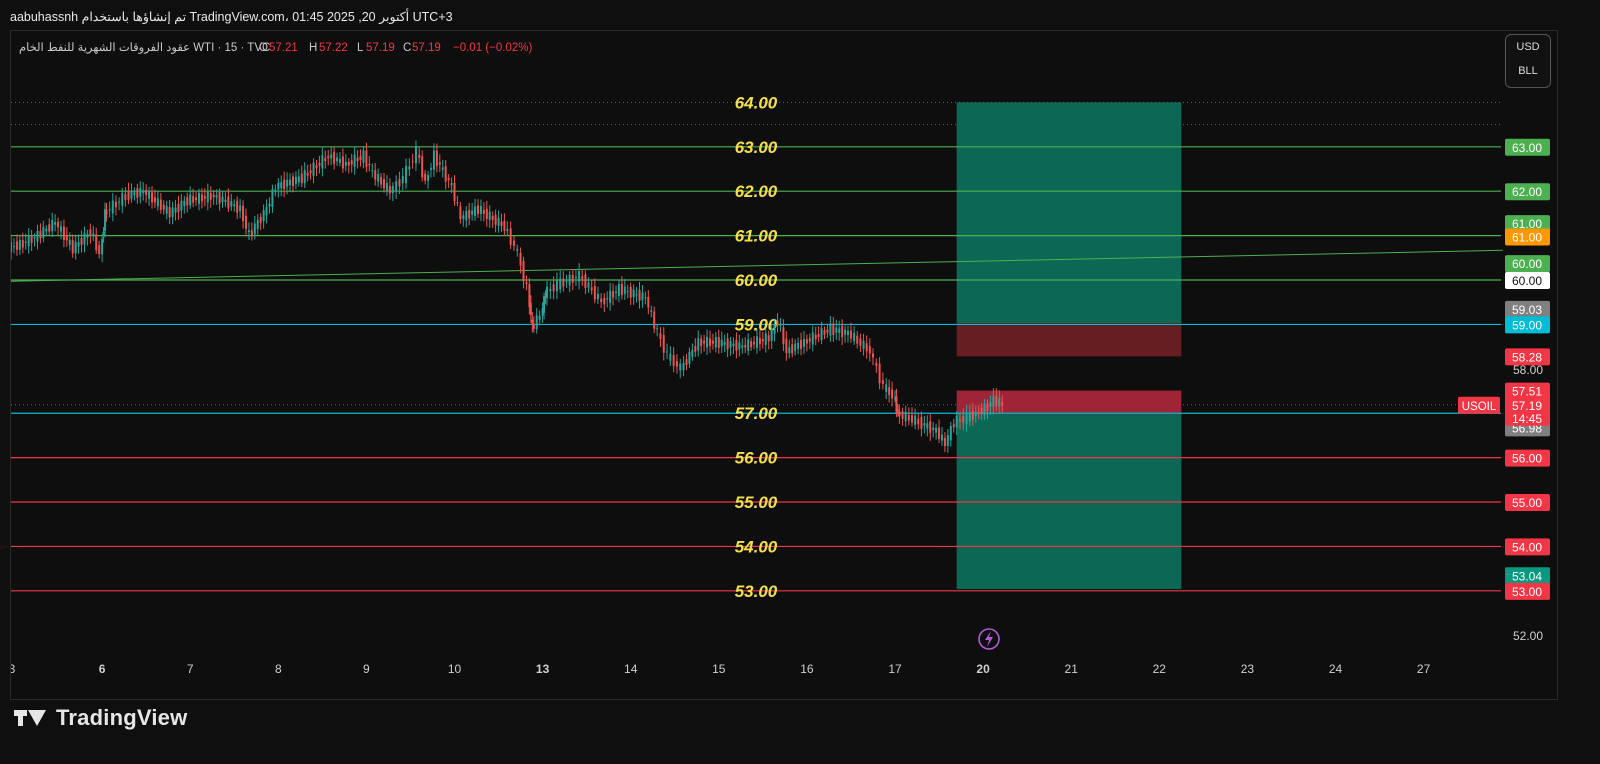 Image resolution: width=1600 pixels, height=764 pixels. What do you see at coordinates (492, 48) in the screenshot?
I see `change-value: −0.01 (−0.02%)` at bounding box center [492, 48].